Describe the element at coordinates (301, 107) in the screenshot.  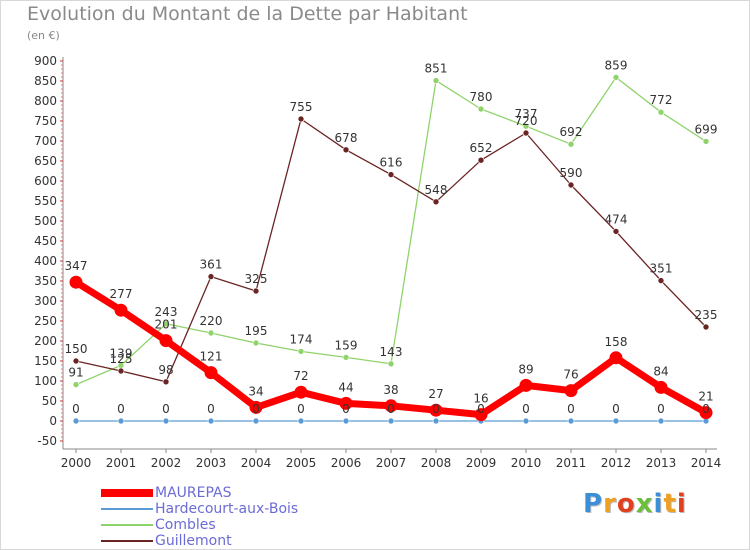
I see `data-label: 755` at that location.